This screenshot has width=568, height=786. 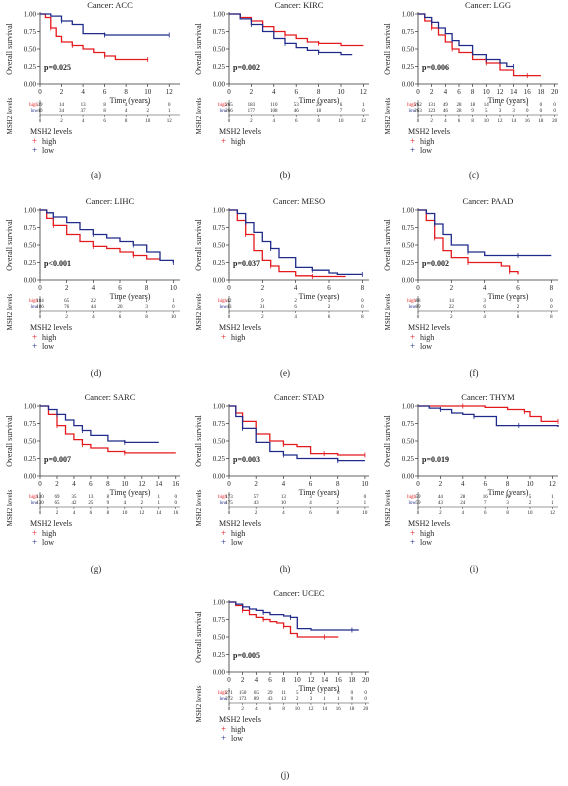 What do you see at coordinates (365, 513) in the screenshot?
I see `risk-tick-label: 10` at bounding box center [365, 513].